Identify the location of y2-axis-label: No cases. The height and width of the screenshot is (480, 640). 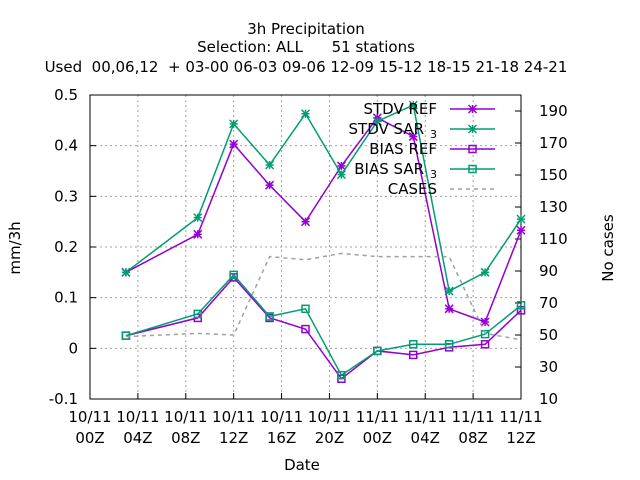
(608, 248).